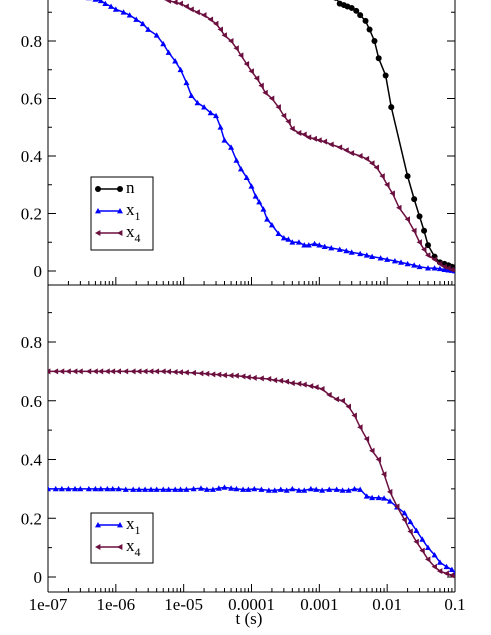 Image resolution: width=491 pixels, height=635 pixels. I want to click on x-axis-label: t (s), so click(249, 618).